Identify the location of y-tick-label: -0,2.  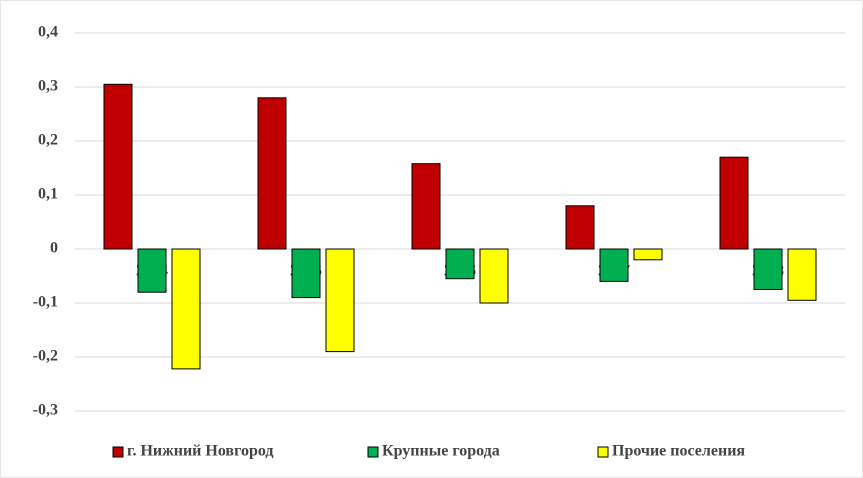
(45, 356).